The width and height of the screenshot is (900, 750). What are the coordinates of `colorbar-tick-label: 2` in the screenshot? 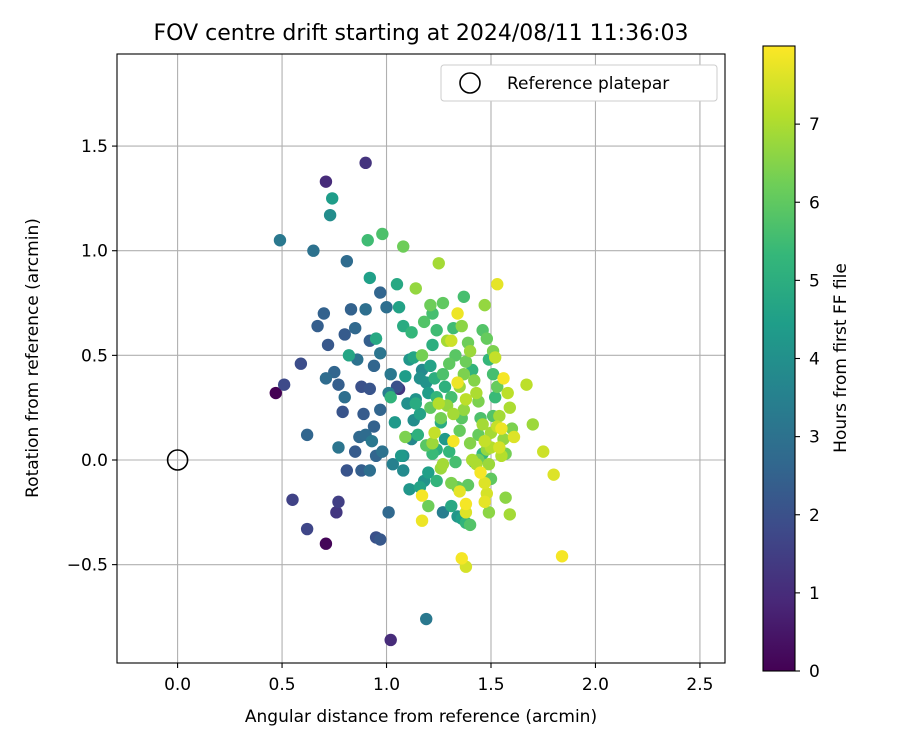 It's located at (814, 516).